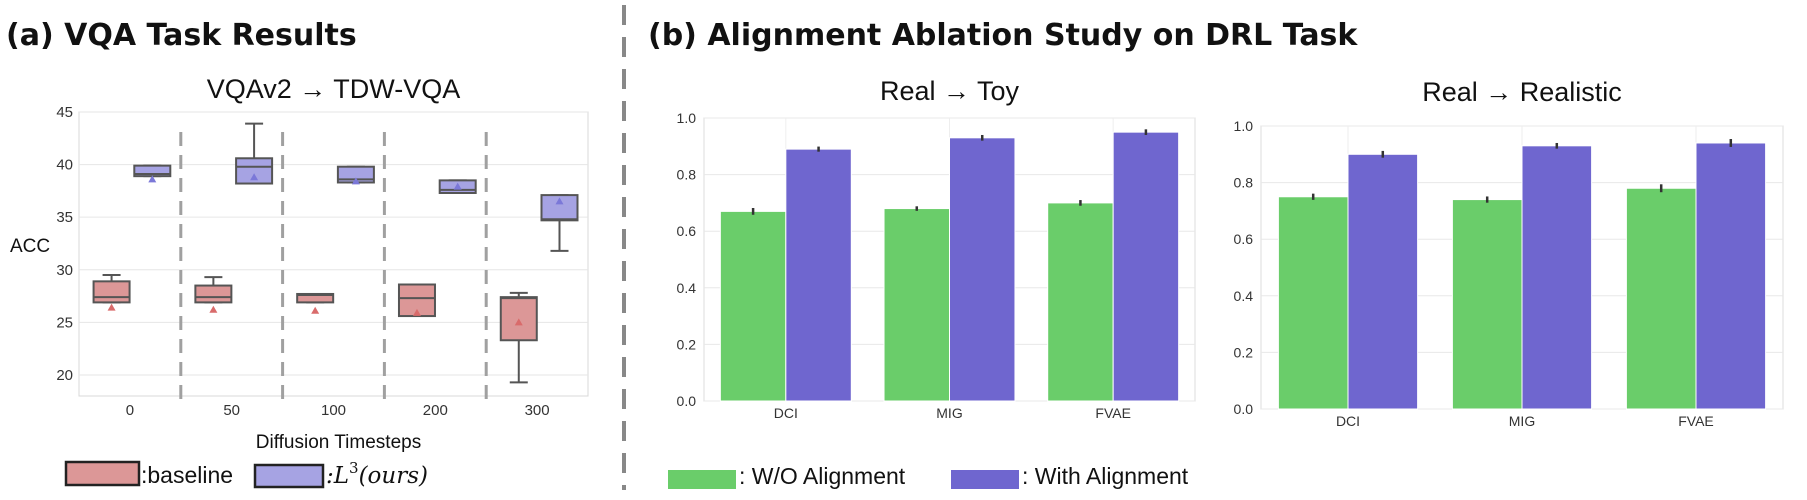 This screenshot has width=1807, height=500. Describe the element at coordinates (822, 476) in the screenshot. I see `legend-label-without-alignment: : W/O Alignment` at that location.